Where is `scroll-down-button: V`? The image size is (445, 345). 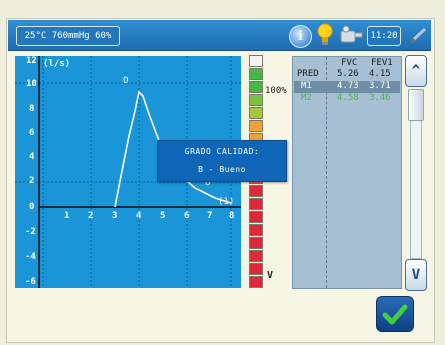
scroll-down-button: V is located at coordinates (416, 275).